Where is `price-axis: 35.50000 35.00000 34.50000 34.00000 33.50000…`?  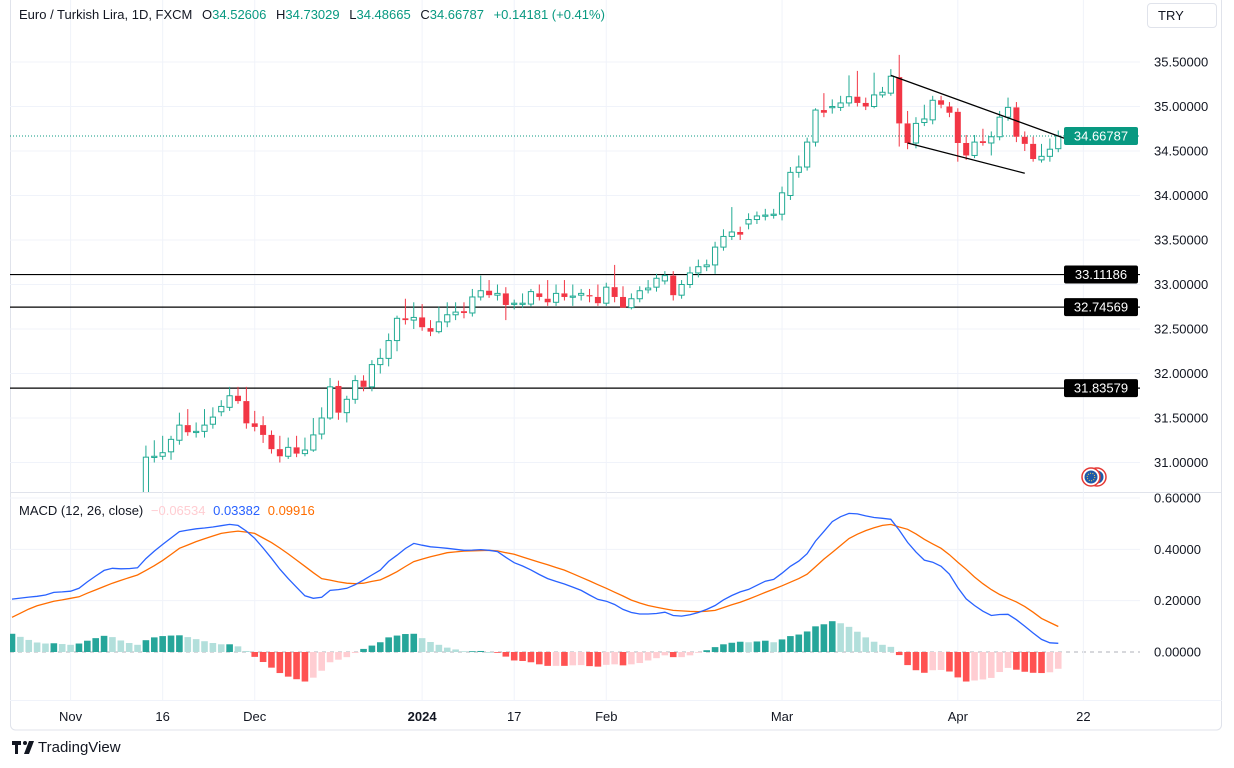
price-axis: 35.50000 35.00000 34.50000 34.00000 33.50000… is located at coordinates (1181, 263).